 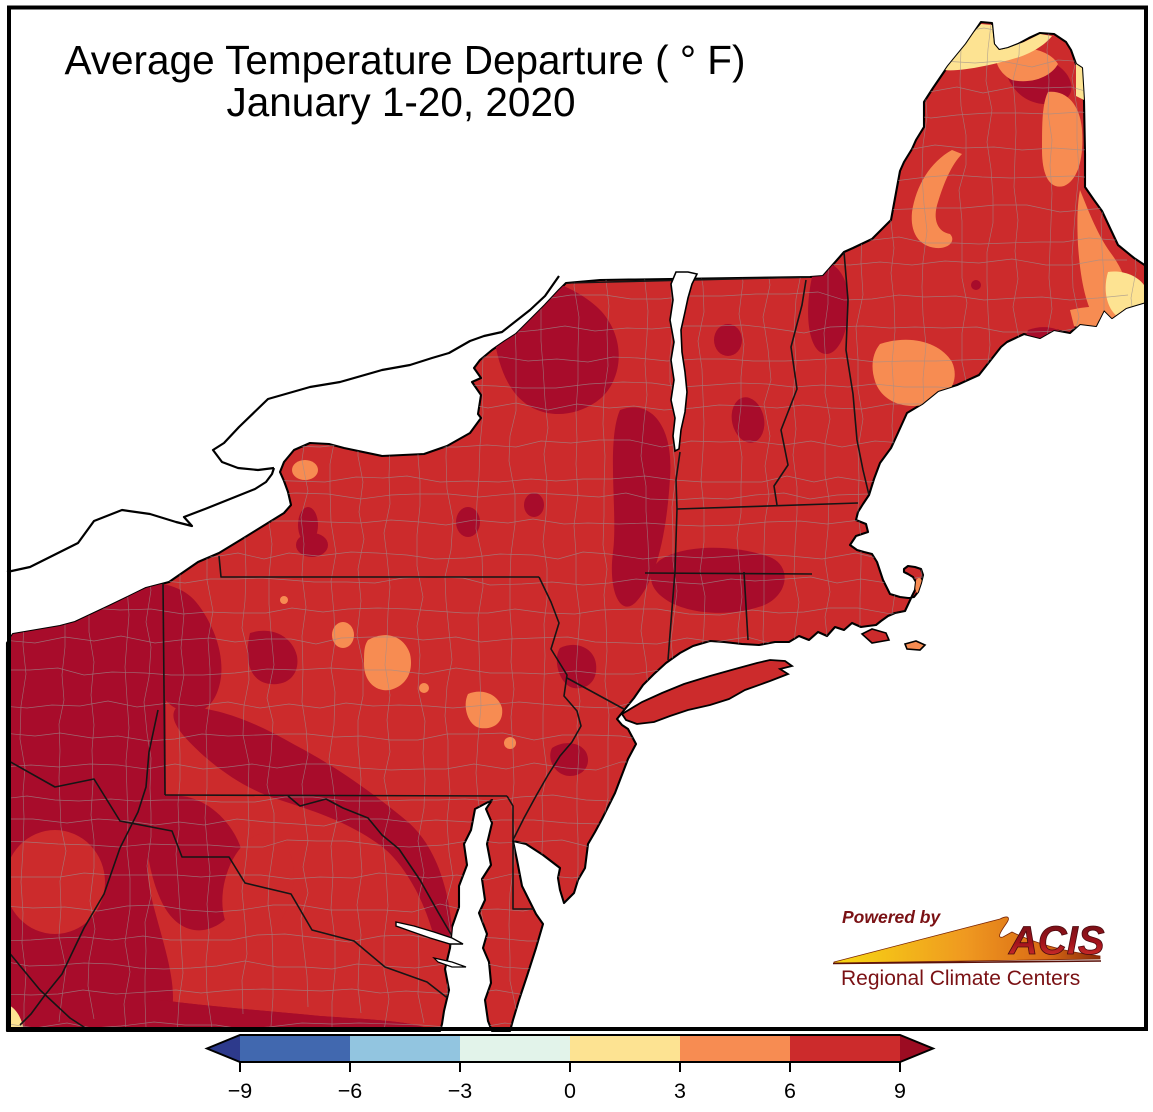 What do you see at coordinates (570, 1091) in the screenshot?
I see `svg-text: 0` at bounding box center [570, 1091].